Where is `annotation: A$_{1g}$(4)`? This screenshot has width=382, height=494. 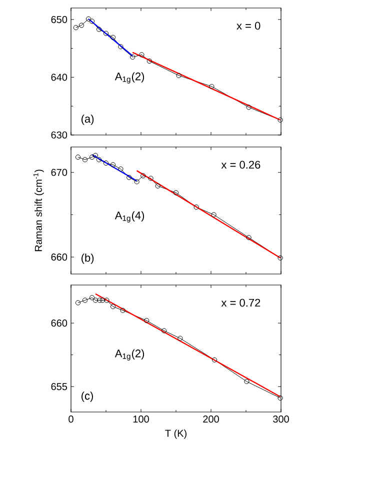
annotation: A$_{1g}$(4) is located at coordinates (129, 216).